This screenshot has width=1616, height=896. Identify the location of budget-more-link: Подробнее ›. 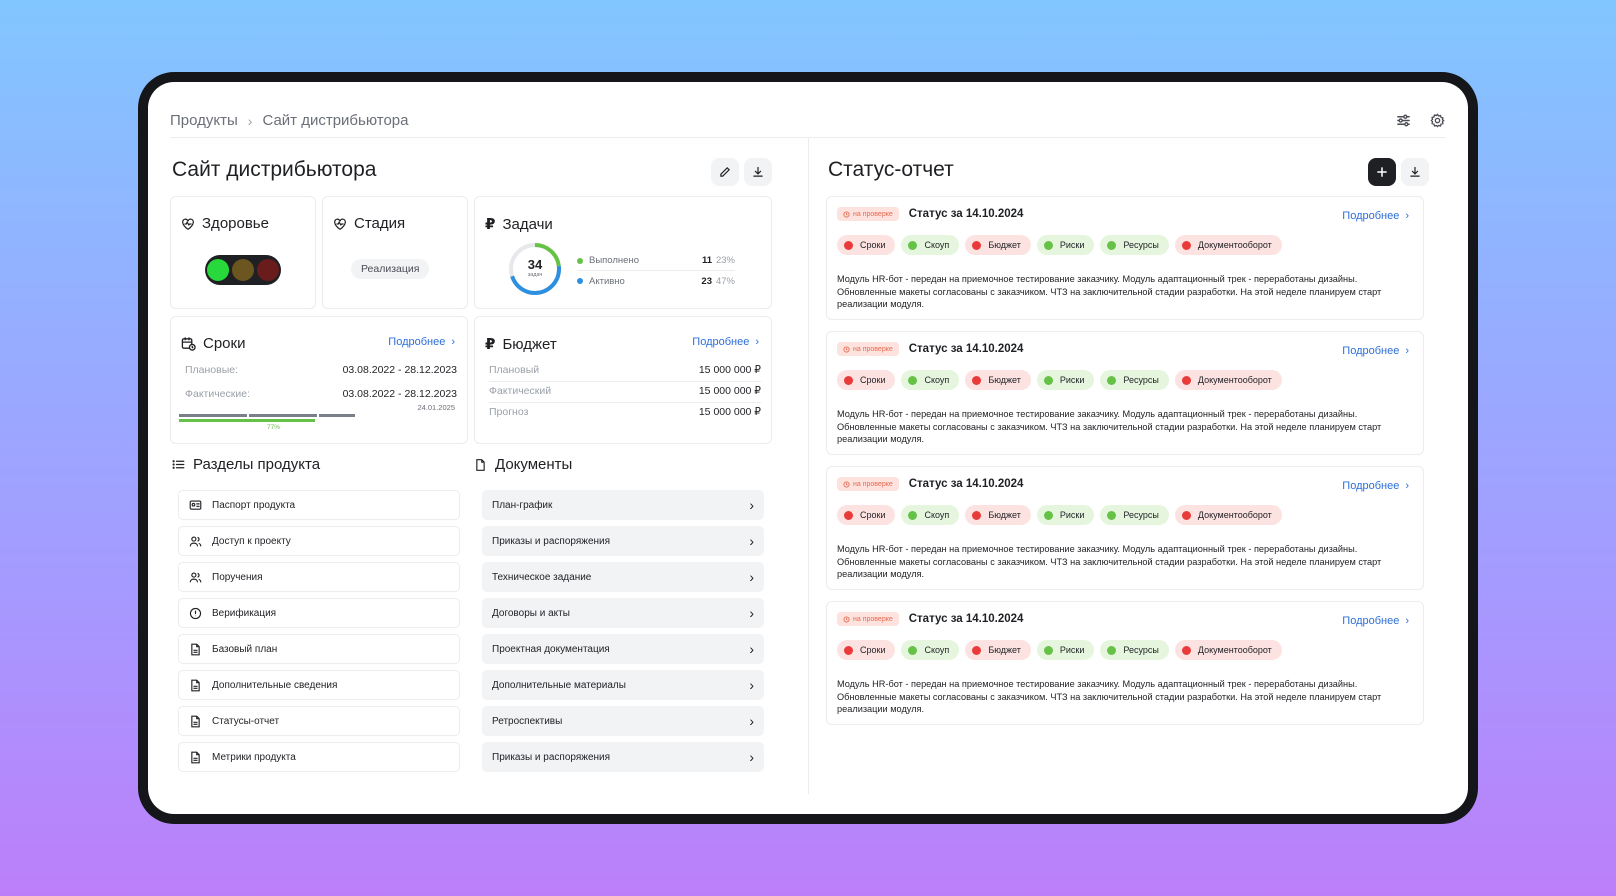
(725, 342).